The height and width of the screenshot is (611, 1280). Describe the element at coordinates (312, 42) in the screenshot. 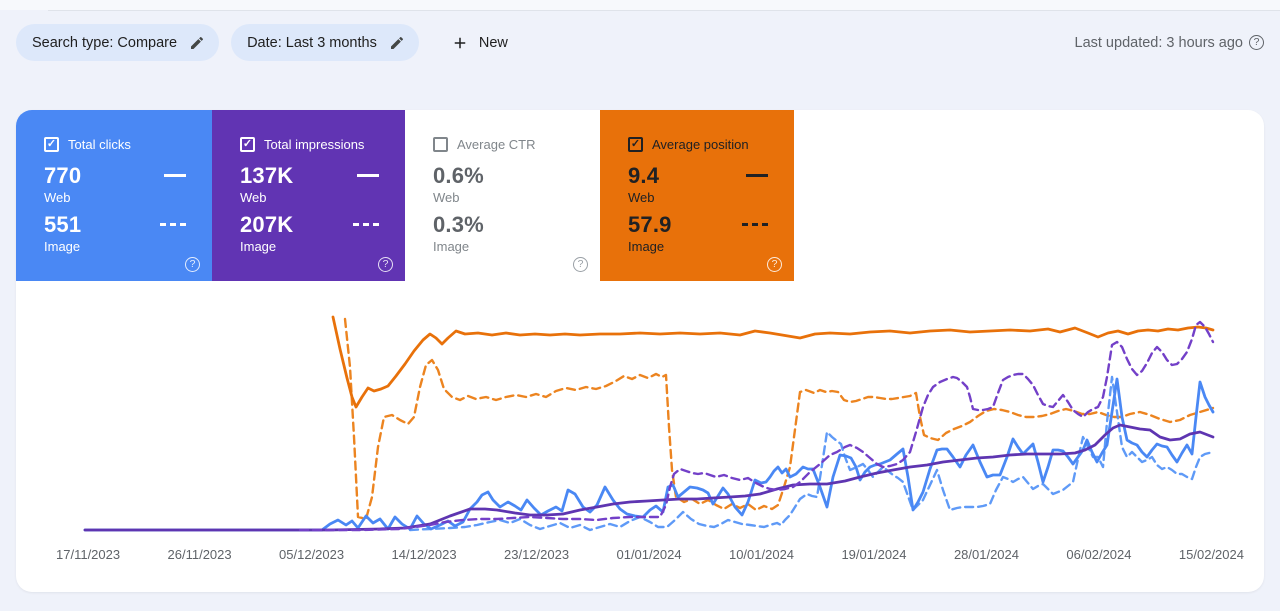

I see `date-filter-label: Date: Last 3 months` at that location.